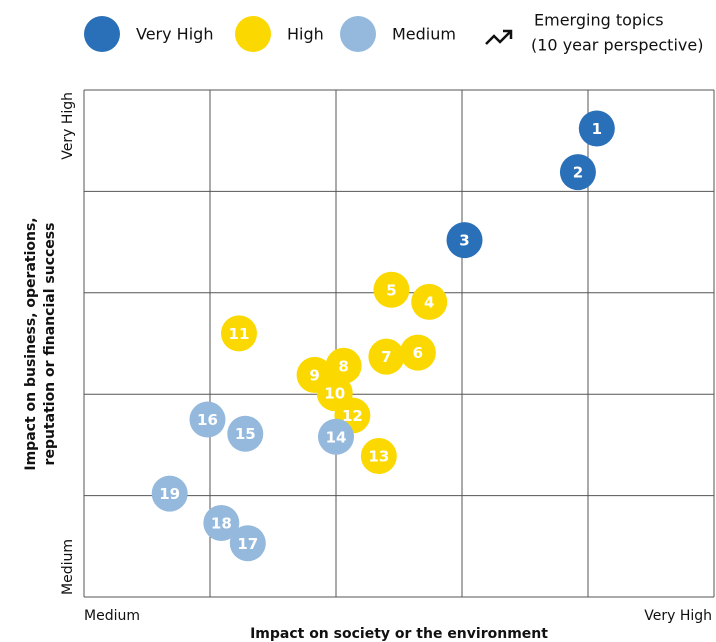  I want to click on point: 16, so click(207, 419).